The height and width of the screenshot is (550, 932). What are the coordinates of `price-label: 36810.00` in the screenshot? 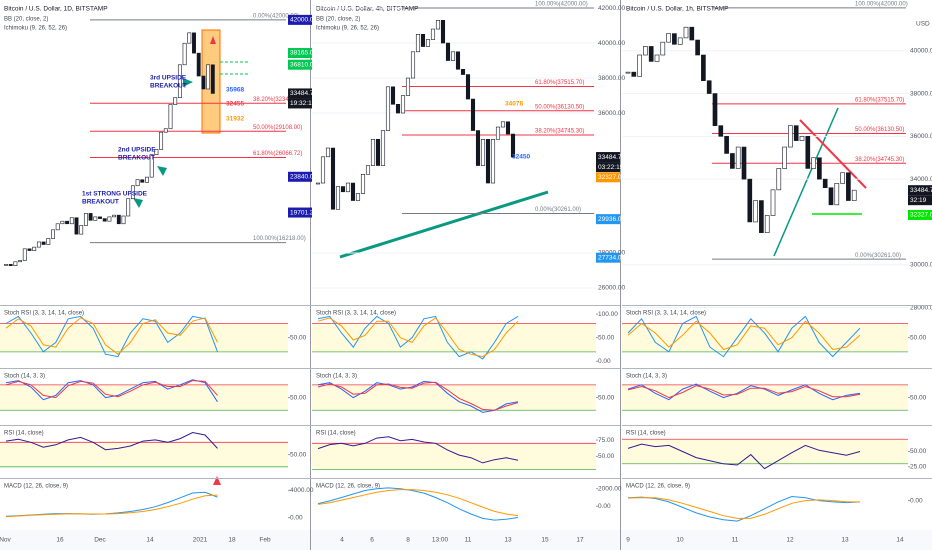 It's located at (303, 64).